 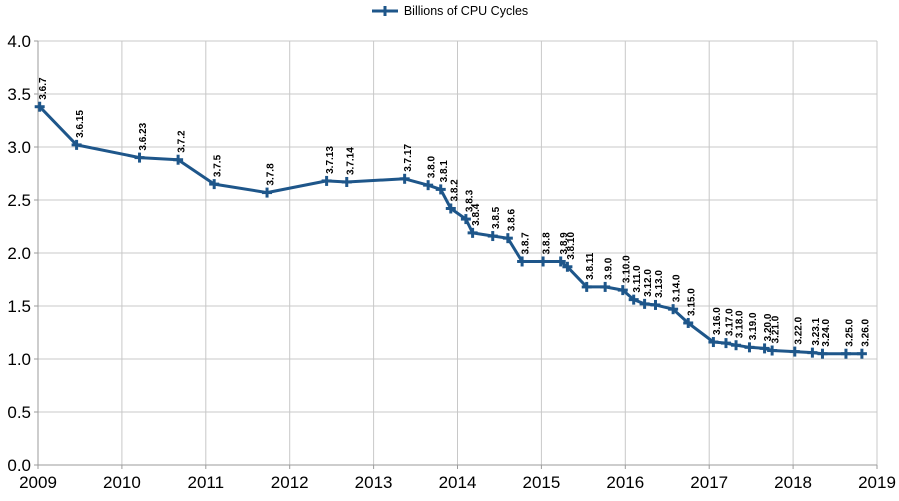 What do you see at coordinates (609, 268) in the screenshot?
I see `data-point-label: 3.9.0` at bounding box center [609, 268].